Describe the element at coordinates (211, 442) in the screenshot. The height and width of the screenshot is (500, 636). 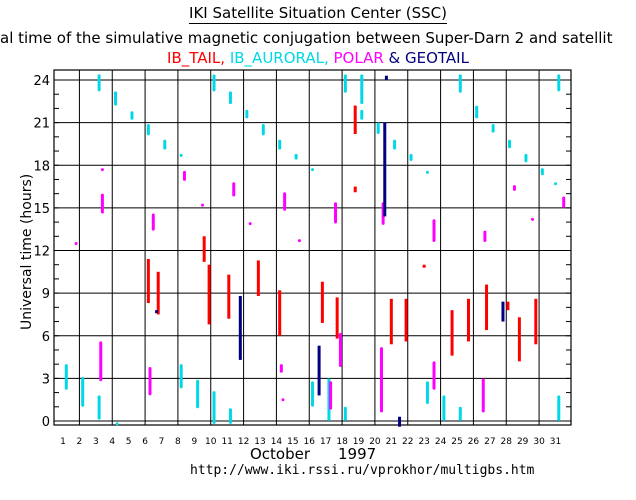
I see `x-tick-label: 10` at that location.